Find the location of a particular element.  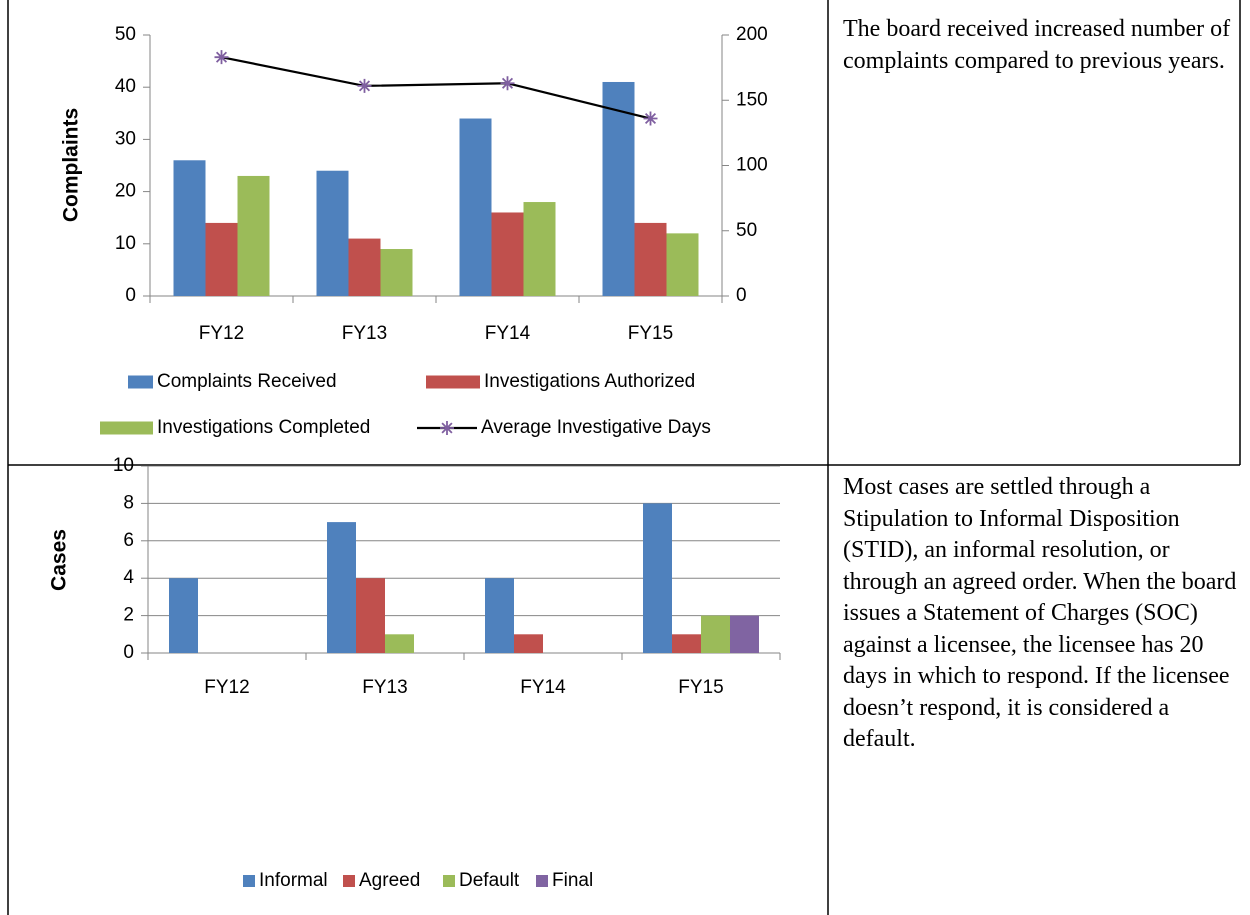

y-tick-label: 2 is located at coordinates (128, 615).